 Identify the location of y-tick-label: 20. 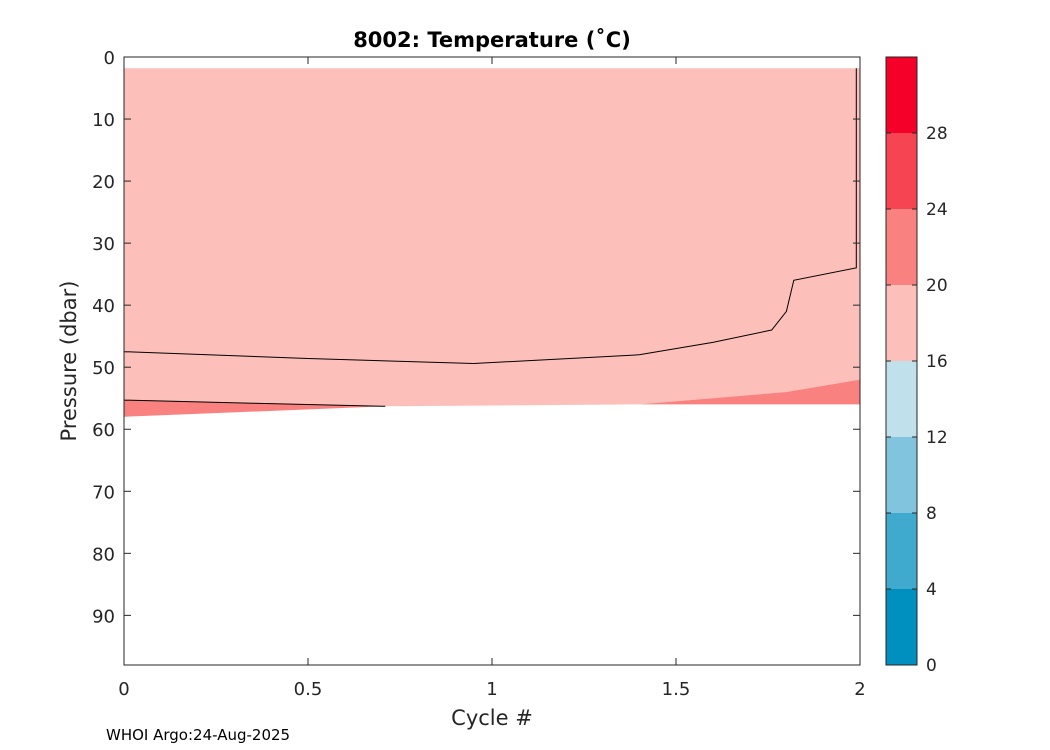
(103, 182).